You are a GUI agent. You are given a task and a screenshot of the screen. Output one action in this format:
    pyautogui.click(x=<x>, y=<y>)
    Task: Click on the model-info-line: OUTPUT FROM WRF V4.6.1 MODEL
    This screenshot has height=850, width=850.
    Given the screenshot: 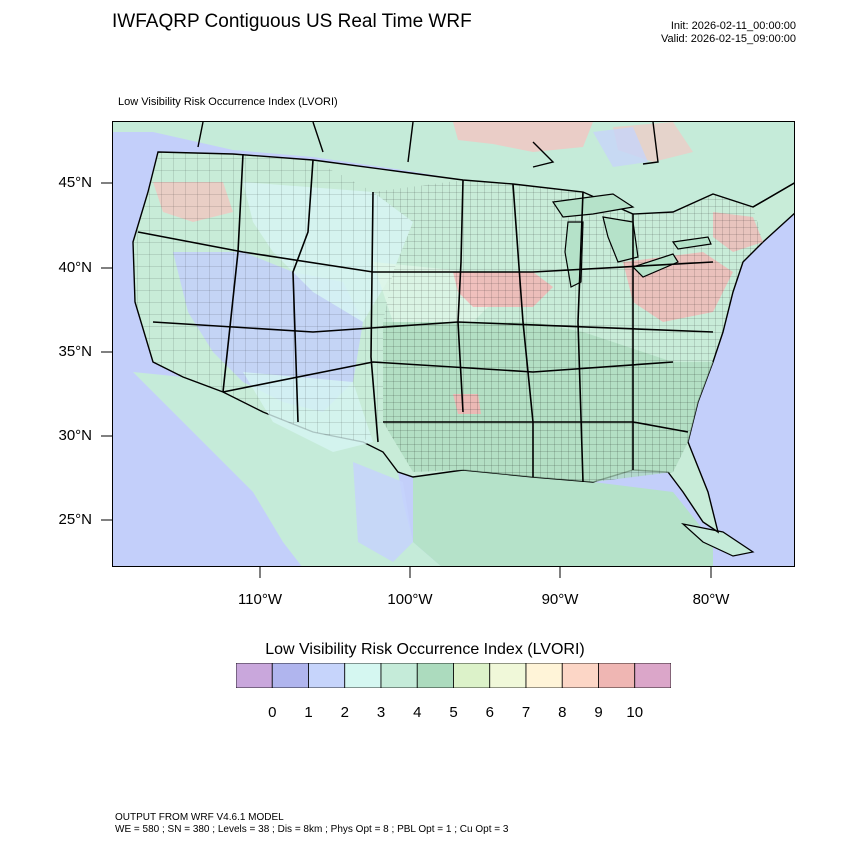 What is the action you would take?
    pyautogui.click(x=199, y=817)
    